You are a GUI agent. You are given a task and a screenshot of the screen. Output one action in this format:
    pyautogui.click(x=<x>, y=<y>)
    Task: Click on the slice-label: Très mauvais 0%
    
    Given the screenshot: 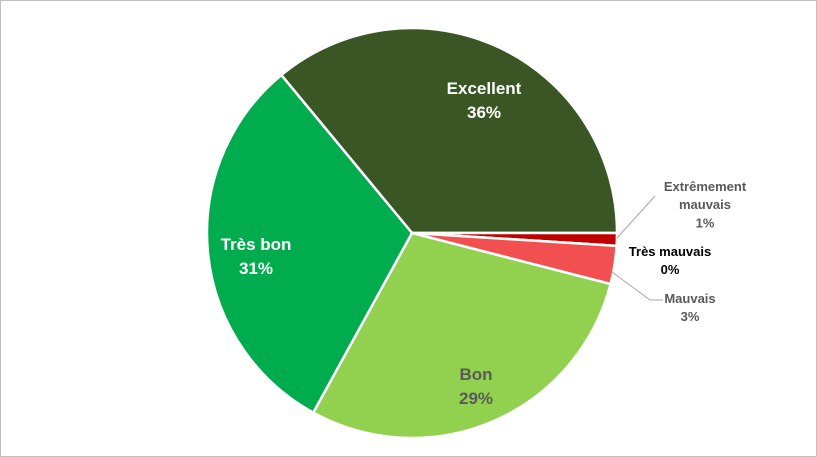 What is the action you would take?
    pyautogui.click(x=670, y=260)
    